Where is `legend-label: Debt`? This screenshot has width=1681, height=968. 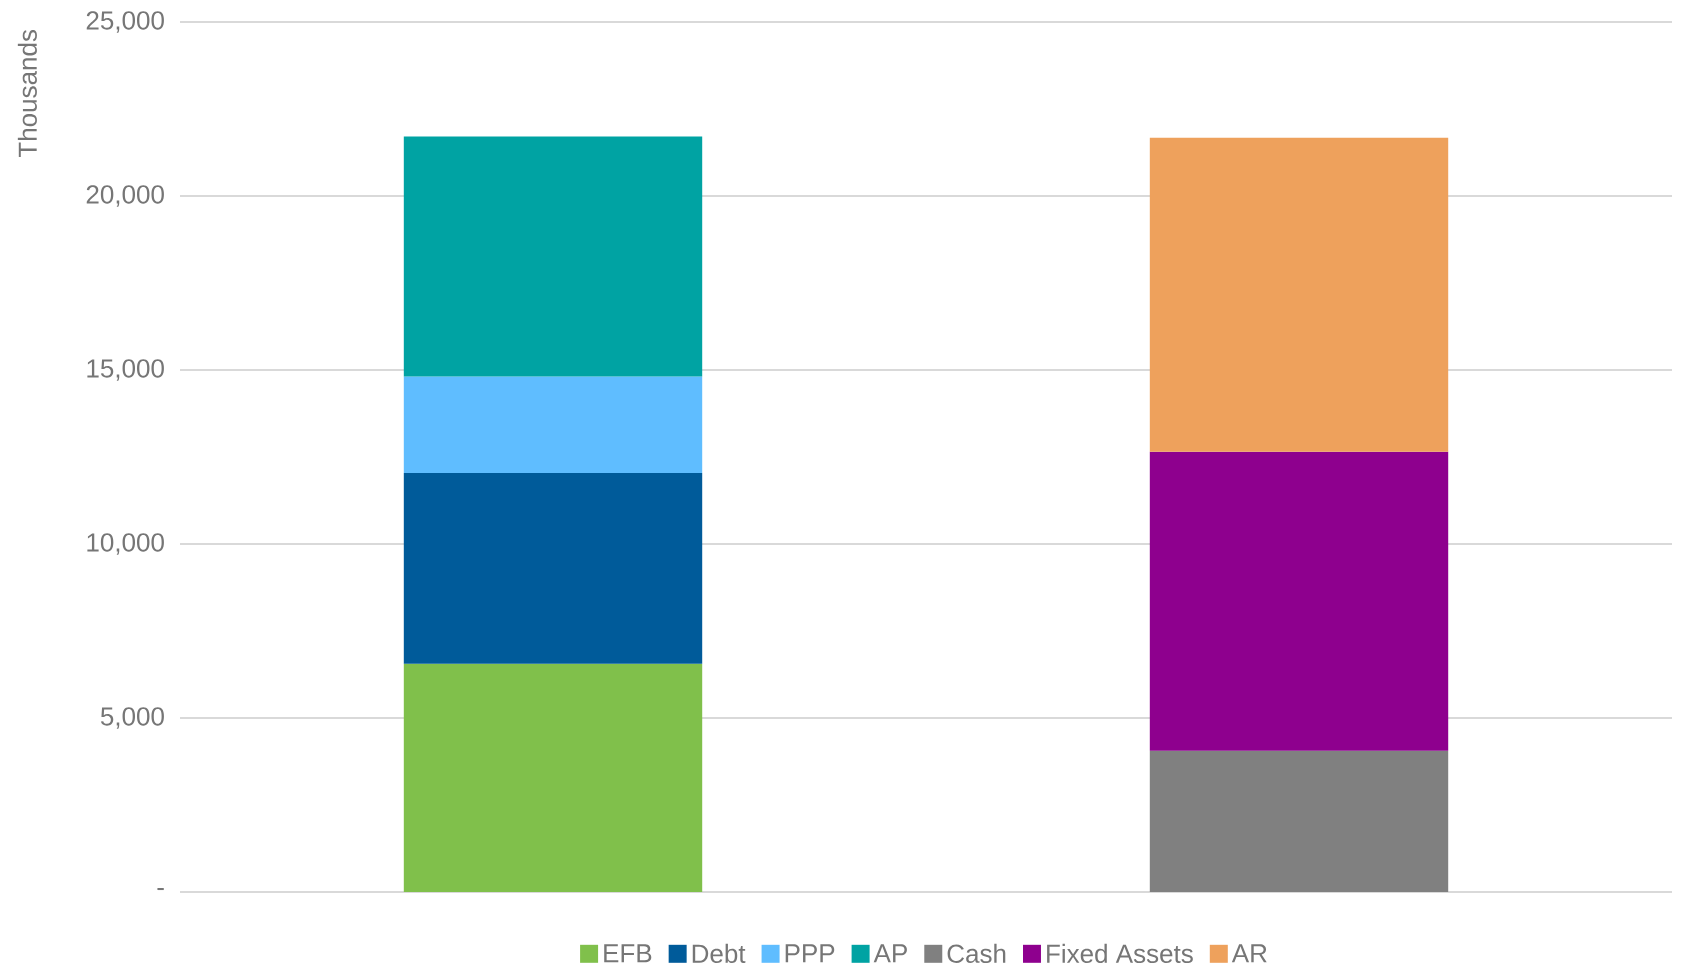
legend-label: Debt is located at coordinates (719, 953).